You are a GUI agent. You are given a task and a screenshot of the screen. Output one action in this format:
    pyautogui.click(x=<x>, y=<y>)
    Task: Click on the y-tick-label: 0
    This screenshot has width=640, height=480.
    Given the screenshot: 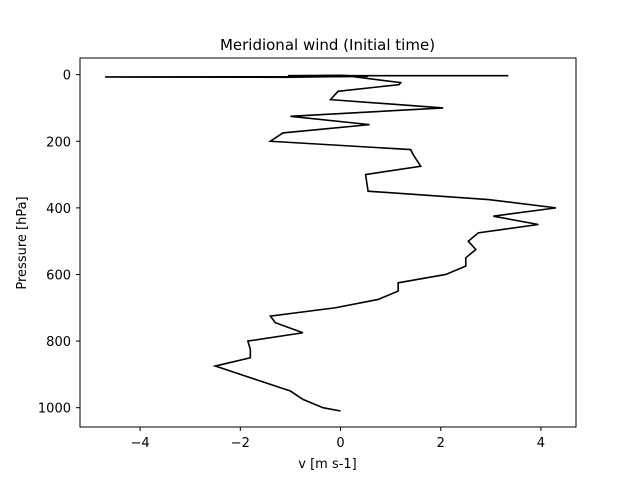 What is the action you would take?
    pyautogui.click(x=67, y=76)
    